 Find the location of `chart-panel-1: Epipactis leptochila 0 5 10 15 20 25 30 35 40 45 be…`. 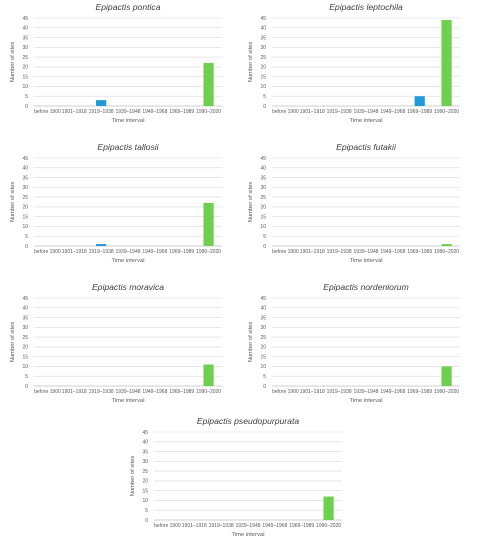

chart-panel-1: Epipactis leptochila 0 5 10 15 20 25 30 35 40 45 be… is located at coordinates (356, 65).